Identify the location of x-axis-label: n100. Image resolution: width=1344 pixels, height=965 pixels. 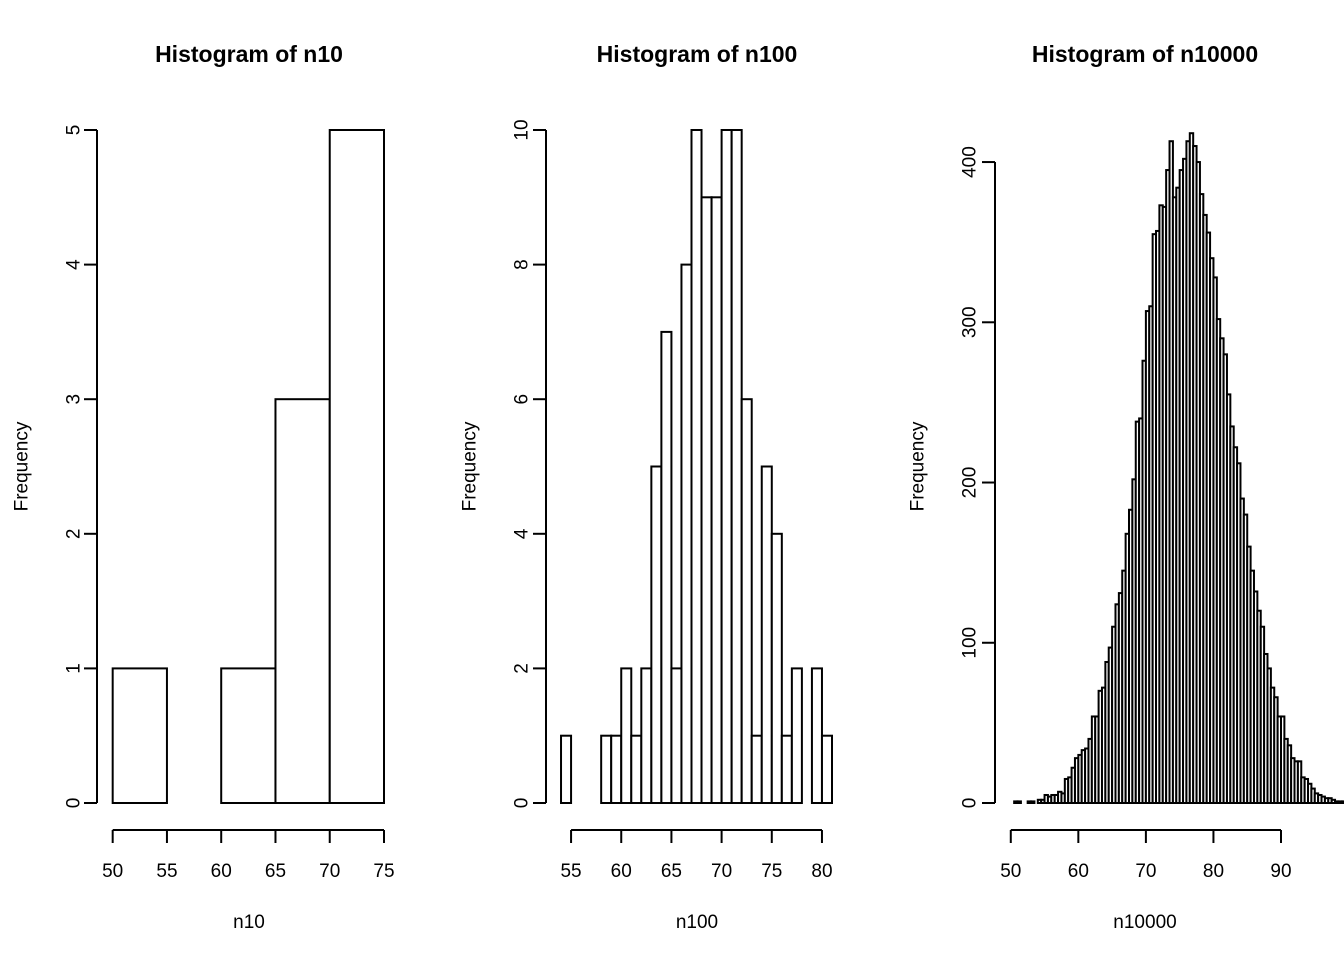
(697, 922).